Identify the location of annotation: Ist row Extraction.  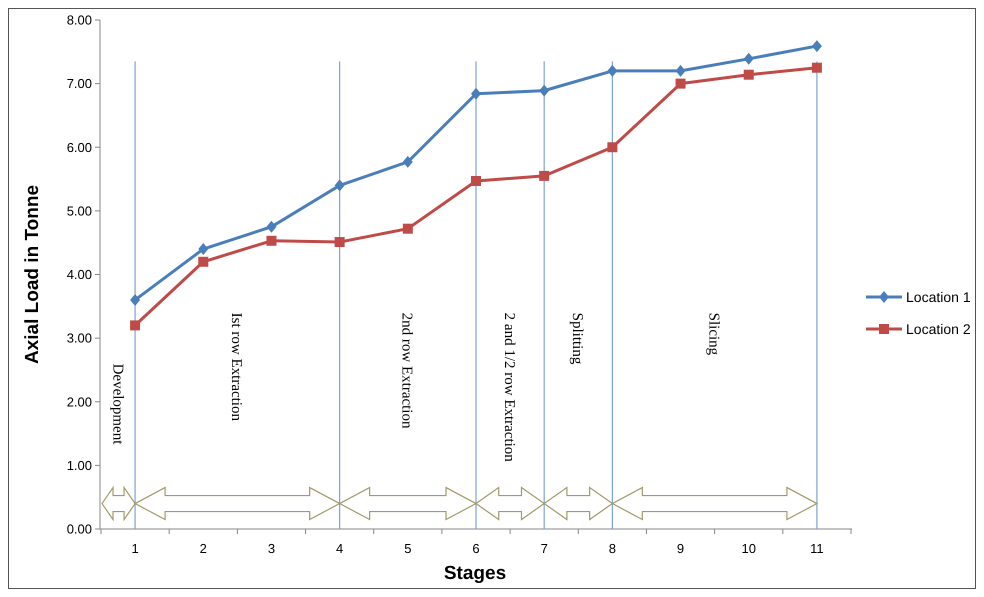
(236, 367).